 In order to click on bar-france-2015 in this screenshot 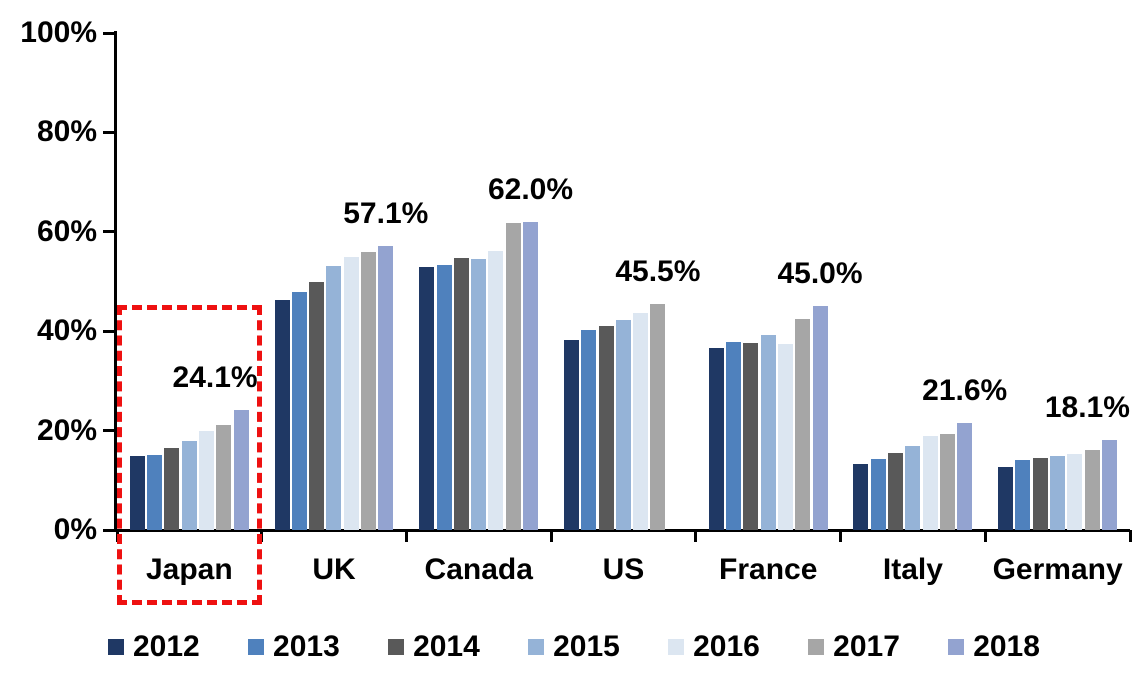, I will do `click(768, 432)`.